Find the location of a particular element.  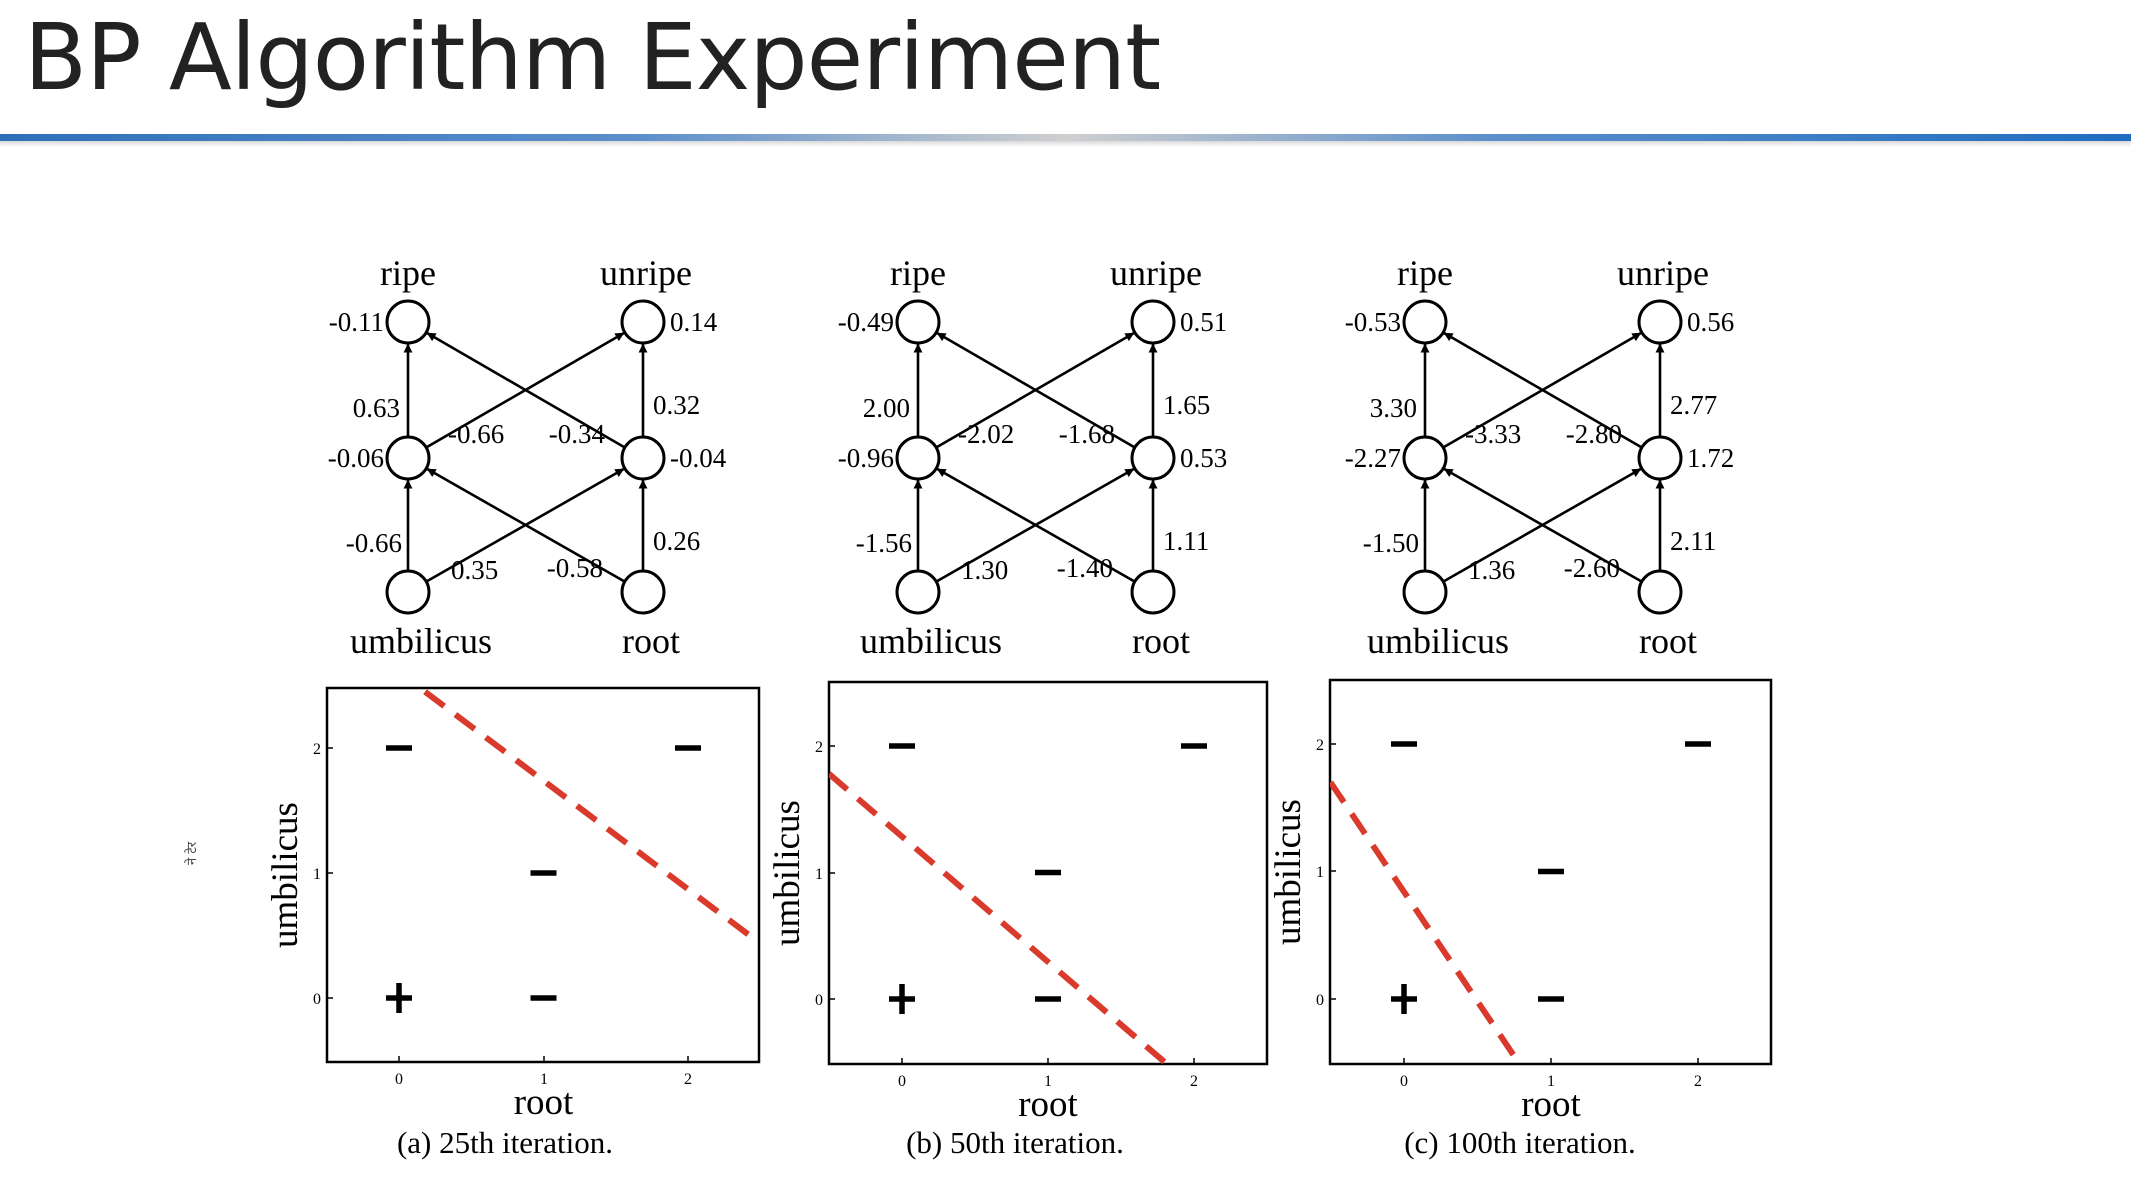

node-value-hidden-right: 0.53 is located at coordinates (1203, 458).